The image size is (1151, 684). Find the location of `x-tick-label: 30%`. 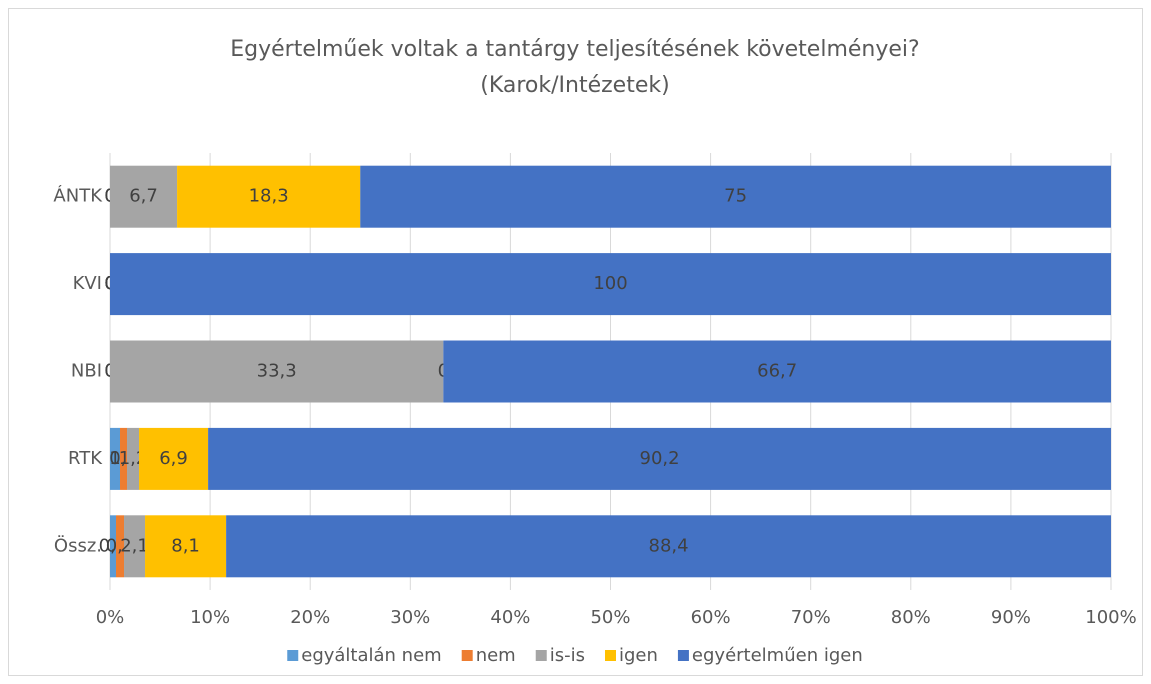

x-tick-label: 30% is located at coordinates (410, 617).